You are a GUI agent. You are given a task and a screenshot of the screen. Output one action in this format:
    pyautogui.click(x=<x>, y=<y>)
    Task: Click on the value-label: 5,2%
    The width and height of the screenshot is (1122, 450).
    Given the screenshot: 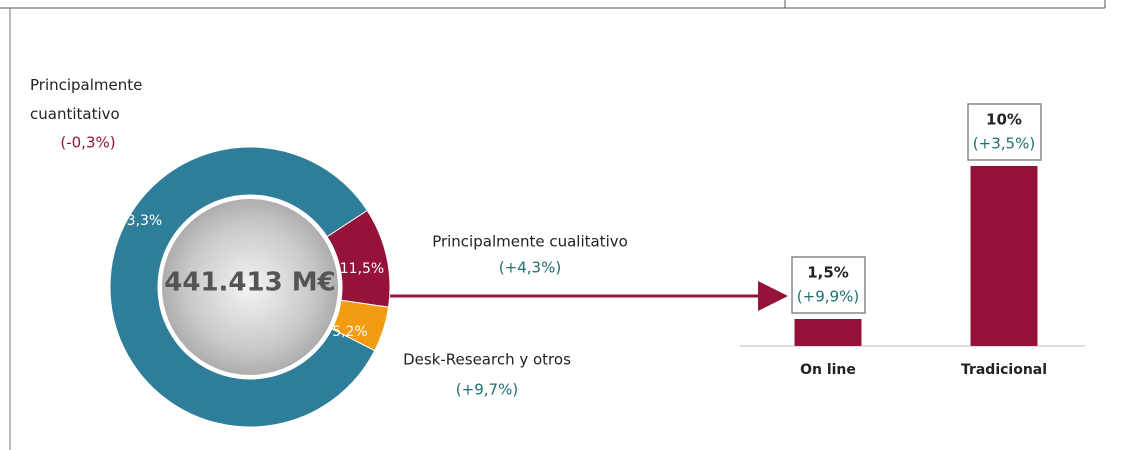 What is the action you would take?
    pyautogui.click(x=350, y=332)
    